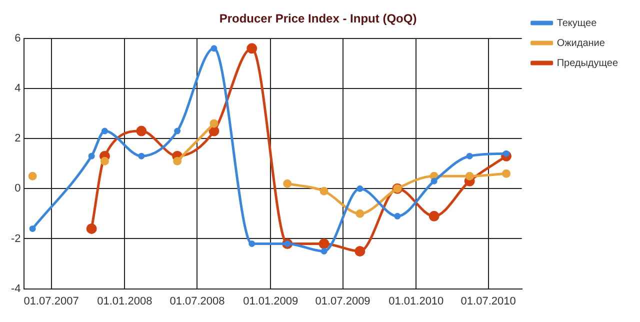 Image resolution: width=640 pixels, height=322 pixels. What do you see at coordinates (577, 23) in the screenshot?
I see `legend-label: Текущее` at bounding box center [577, 23].